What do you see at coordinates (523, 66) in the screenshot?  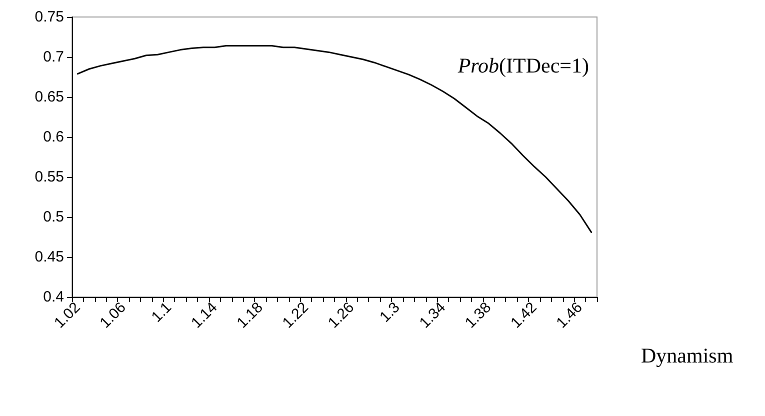 I see `series-label: Prob(ITDec=1)` at bounding box center [523, 66].